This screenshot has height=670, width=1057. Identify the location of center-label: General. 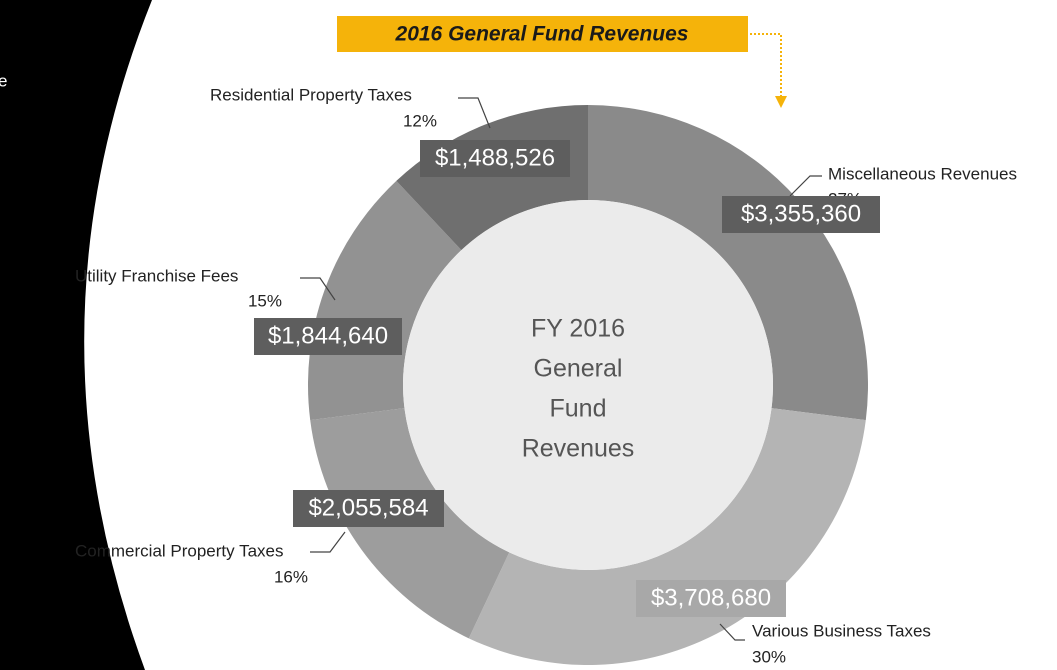
(578, 369).